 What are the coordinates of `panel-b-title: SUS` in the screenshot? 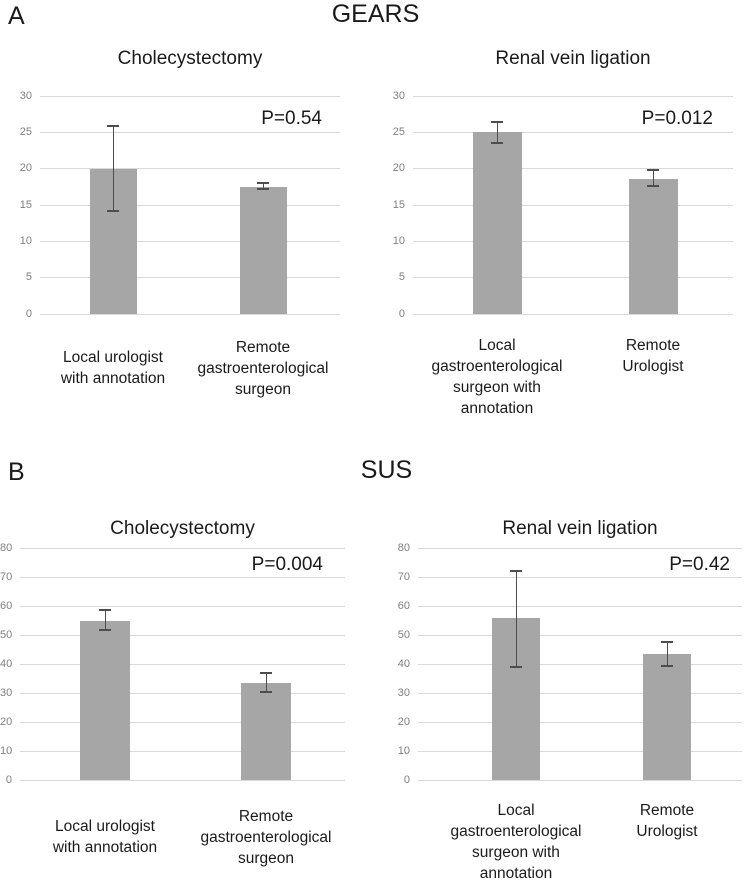 It's located at (386, 470).